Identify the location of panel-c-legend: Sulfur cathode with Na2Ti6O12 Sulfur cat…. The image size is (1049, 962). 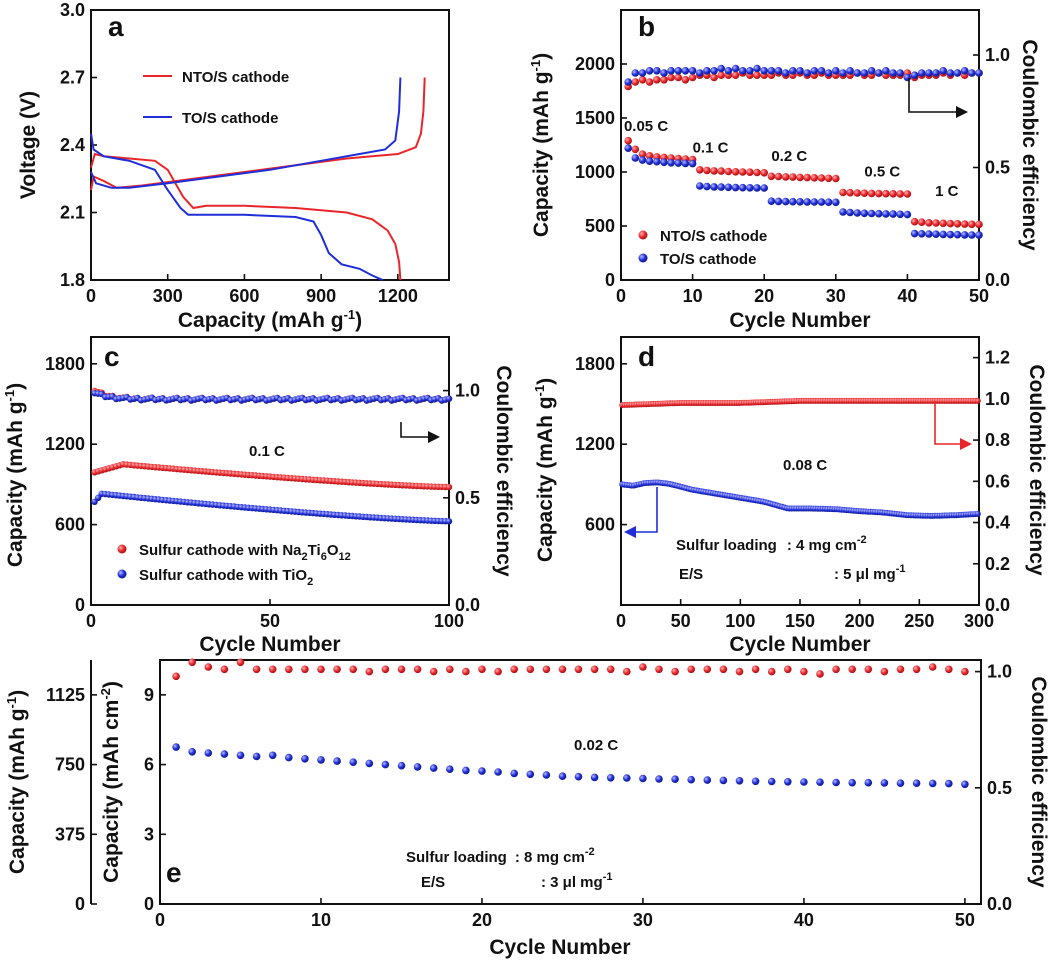
(234, 565).